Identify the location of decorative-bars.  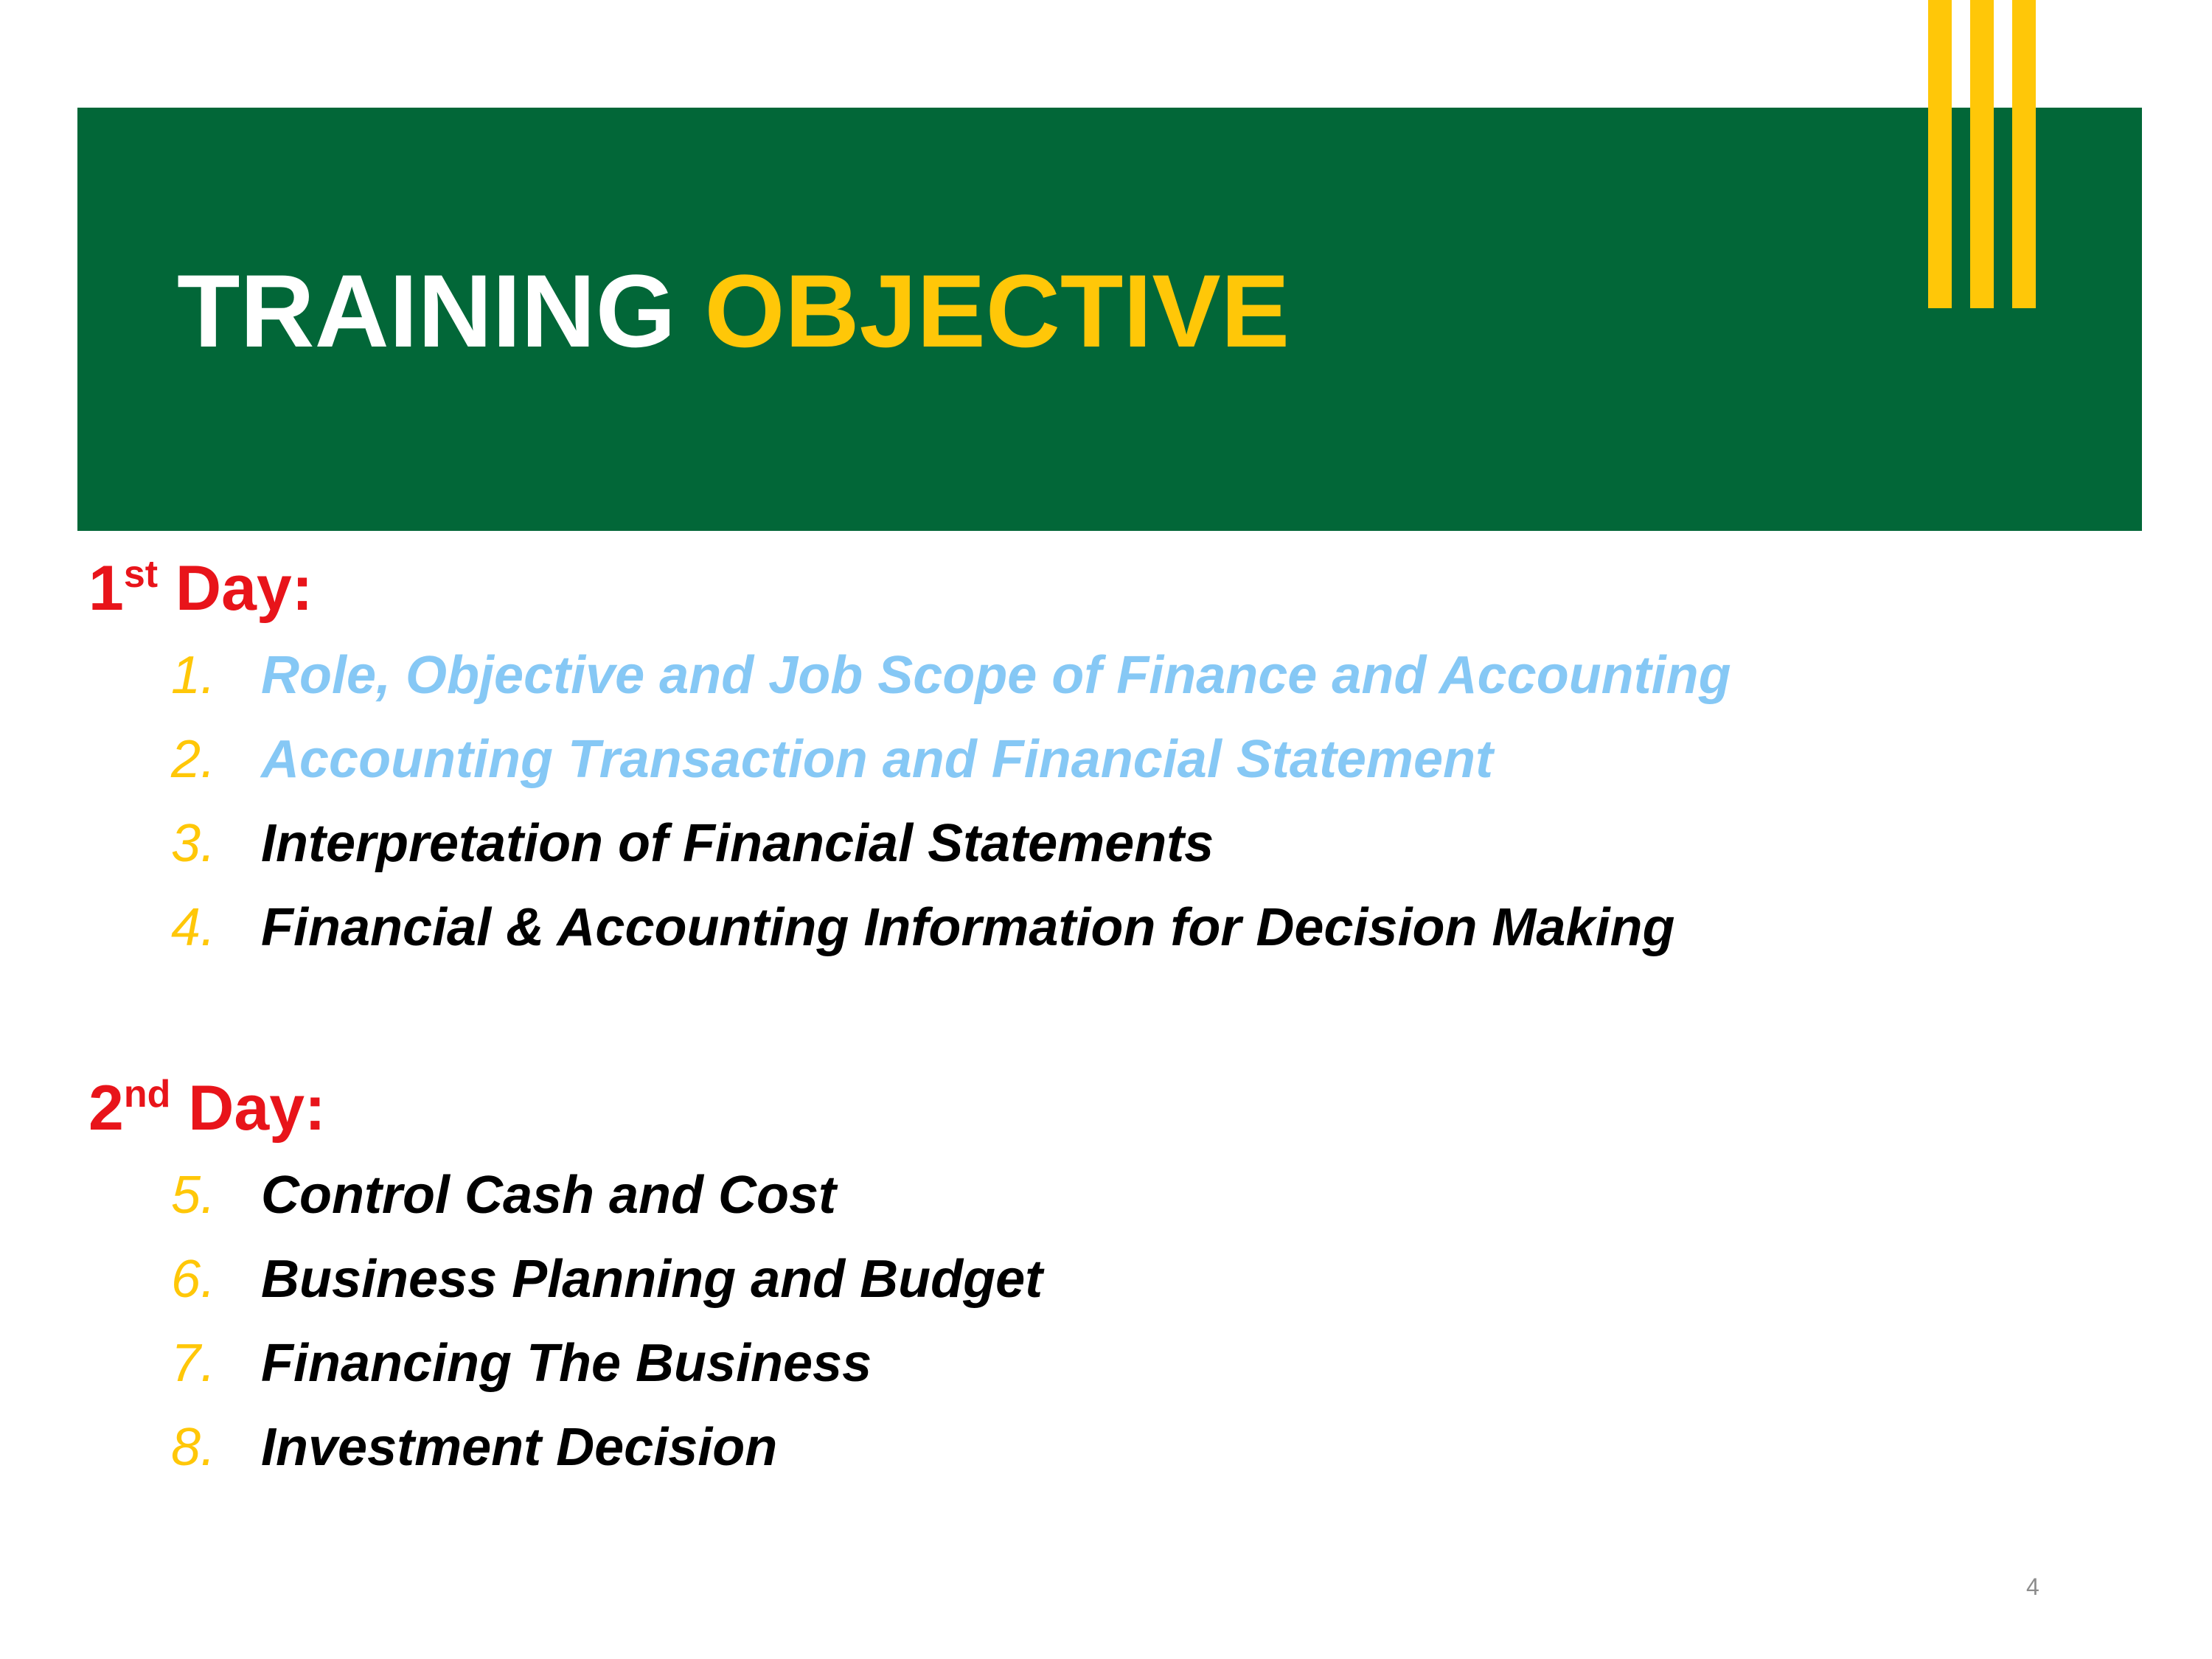
(1983, 154).